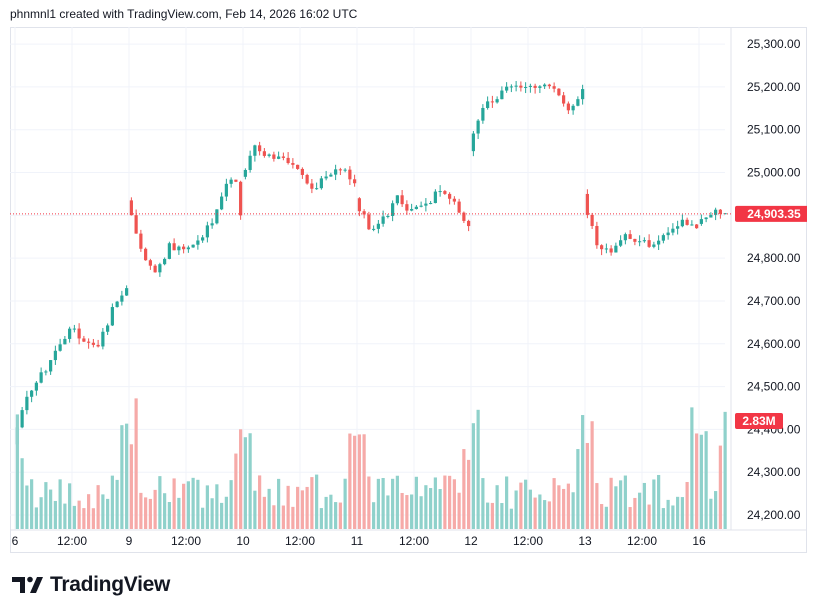  Describe the element at coordinates (774, 258) in the screenshot. I see `y-tick-label: 24,800.00` at that location.